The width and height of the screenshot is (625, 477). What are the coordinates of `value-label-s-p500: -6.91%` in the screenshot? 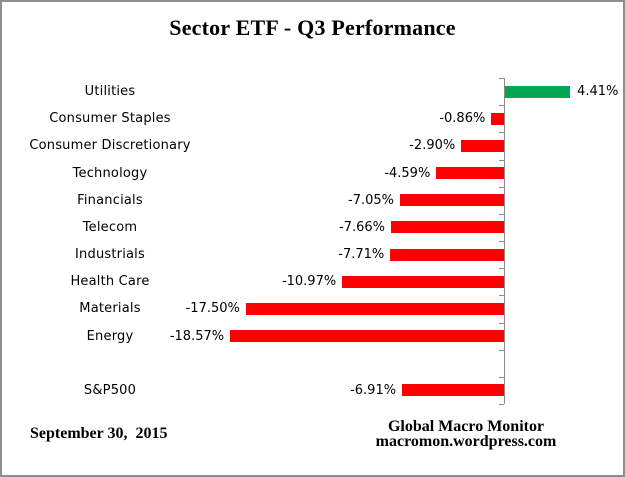 It's located at (373, 390).